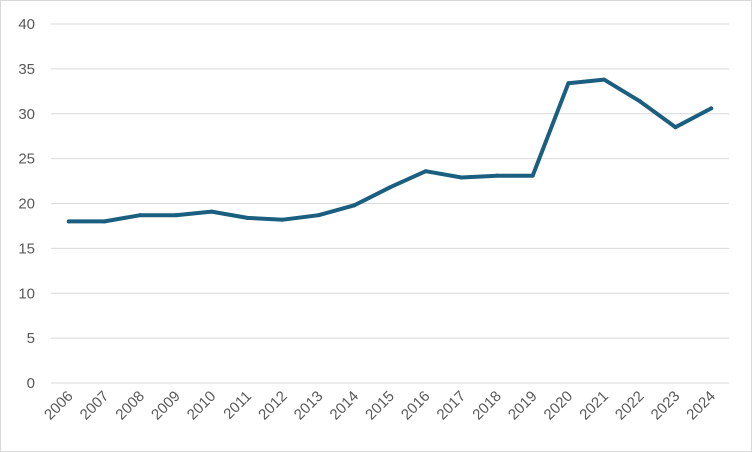  I want to click on y-tick-label: 30, so click(26, 114).